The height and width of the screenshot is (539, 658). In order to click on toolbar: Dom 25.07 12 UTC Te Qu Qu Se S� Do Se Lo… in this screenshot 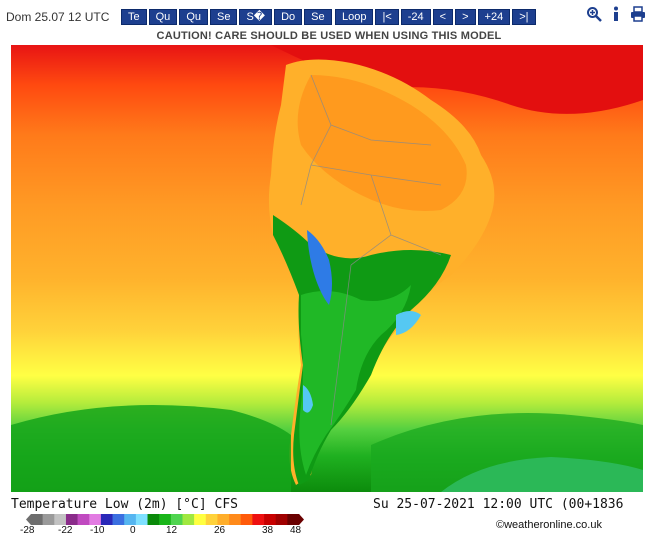, I will do `click(329, 15)`.